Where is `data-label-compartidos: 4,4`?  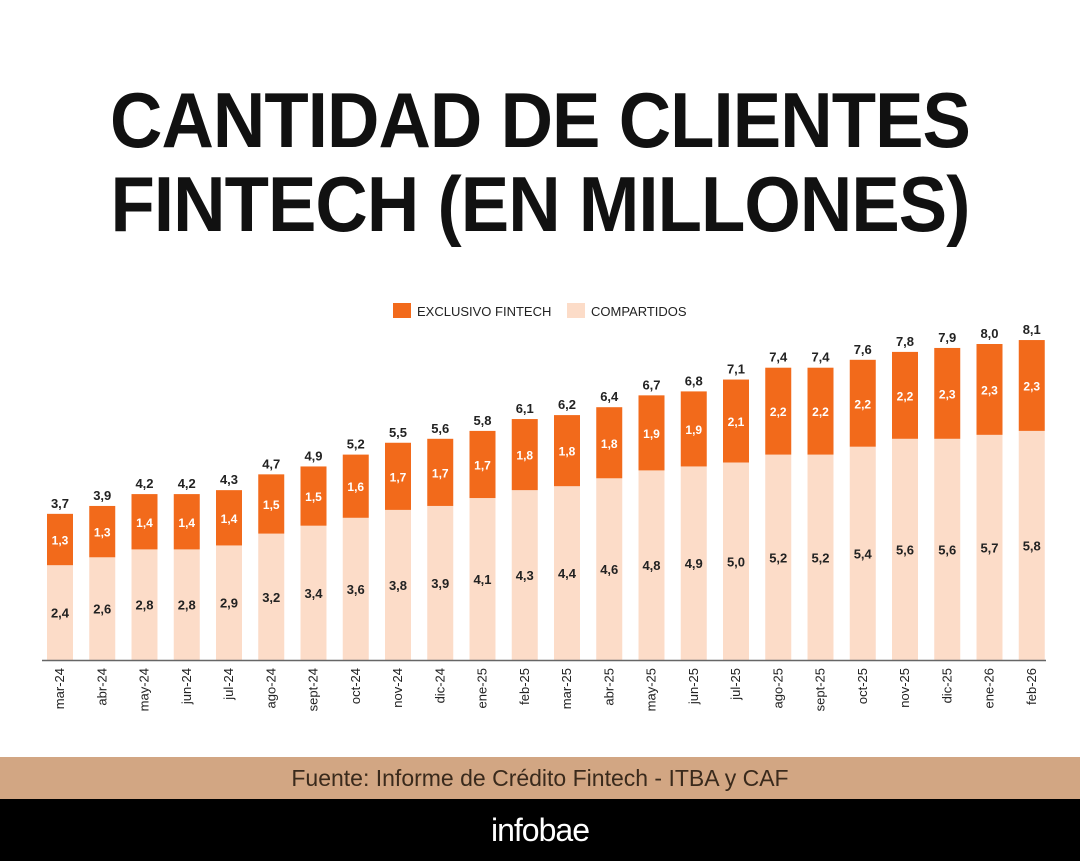 data-label-compartidos: 4,4 is located at coordinates (567, 573).